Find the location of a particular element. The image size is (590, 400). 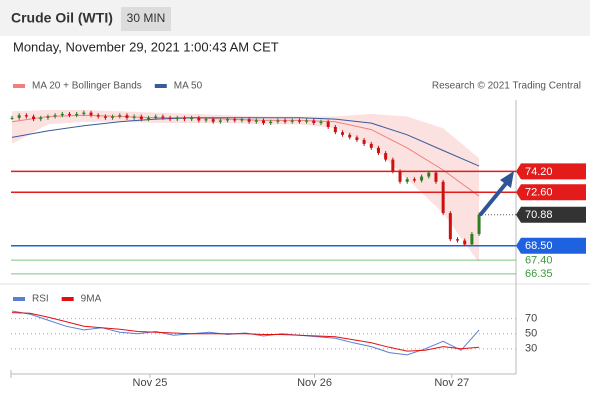

instrument-title: Crude Oil (WTI) is located at coordinates (62, 18).